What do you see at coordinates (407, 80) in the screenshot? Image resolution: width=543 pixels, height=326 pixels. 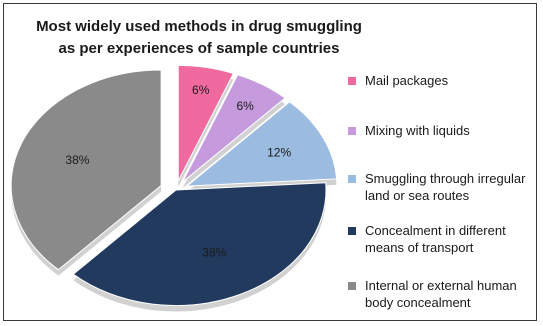 I see `legend-label: Mail packages` at bounding box center [407, 80].